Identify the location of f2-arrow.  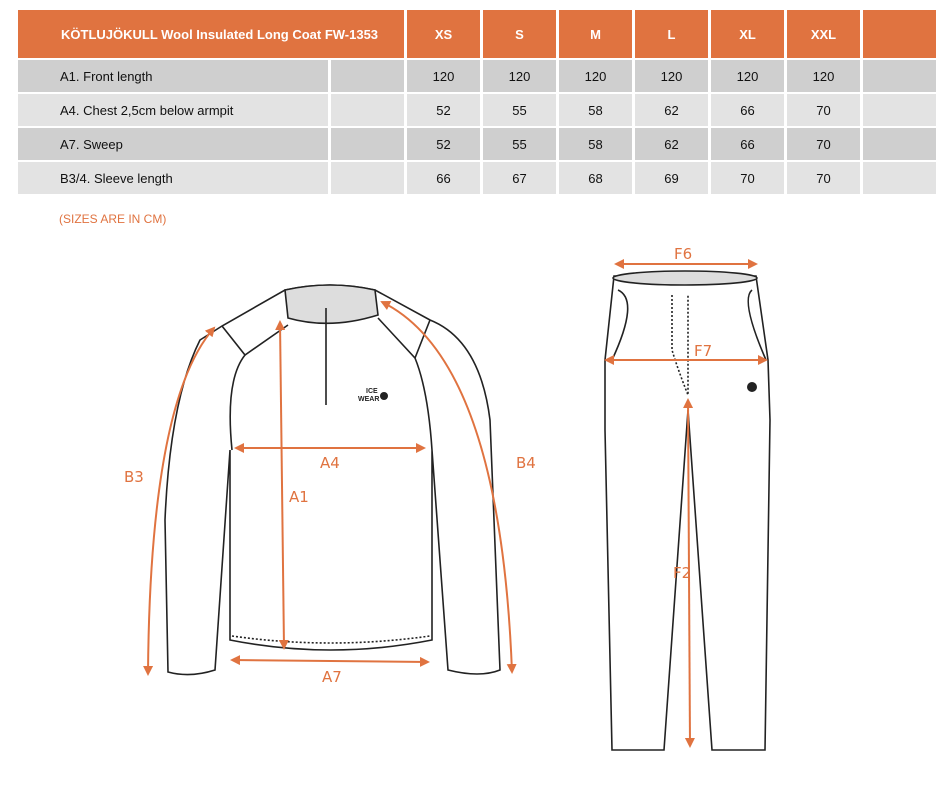
(689, 573).